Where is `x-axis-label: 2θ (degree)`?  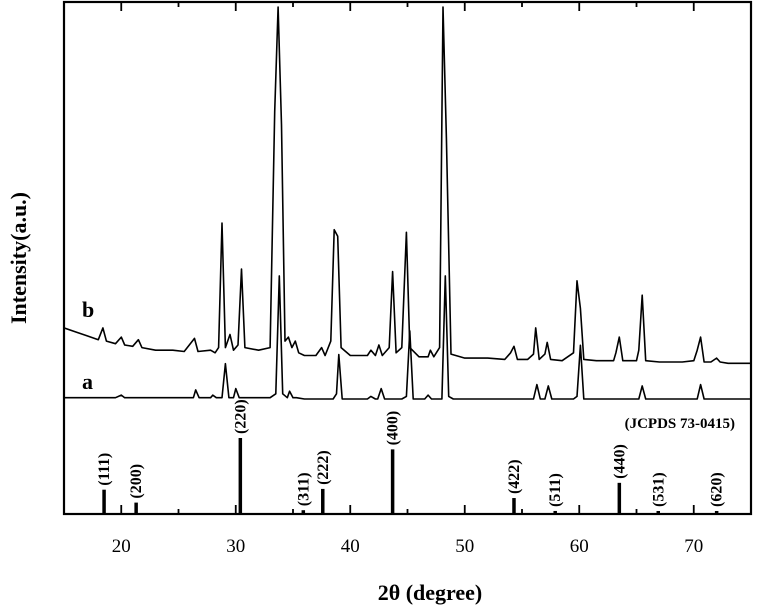 x-axis-label: 2θ (degree) is located at coordinates (430, 592).